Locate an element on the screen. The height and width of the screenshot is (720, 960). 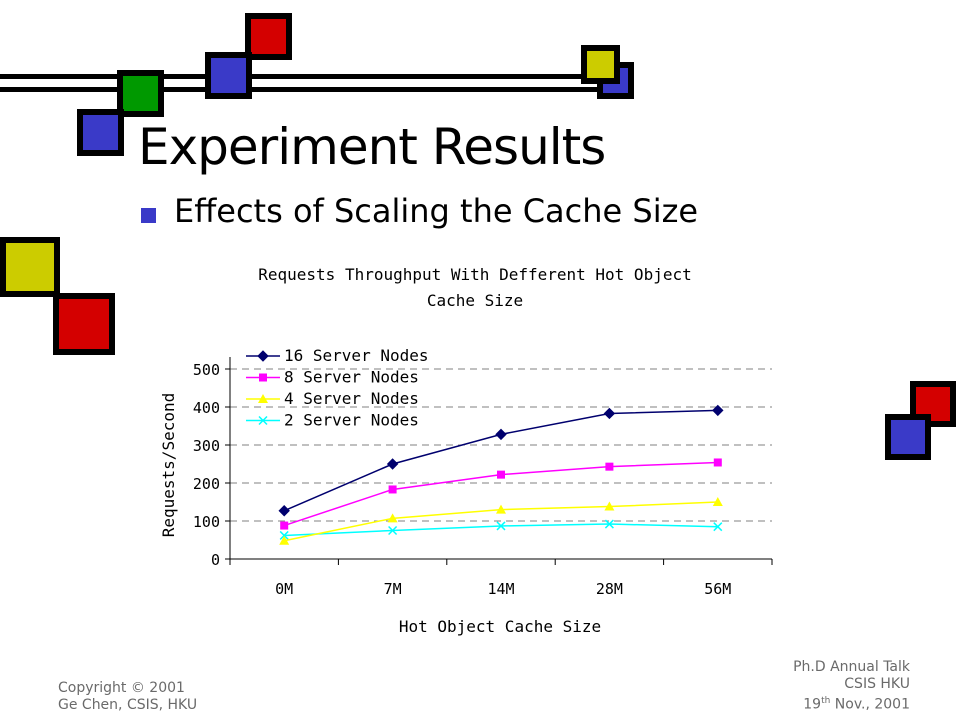
data-point-16-server-nodes-7M is located at coordinates (392, 464).